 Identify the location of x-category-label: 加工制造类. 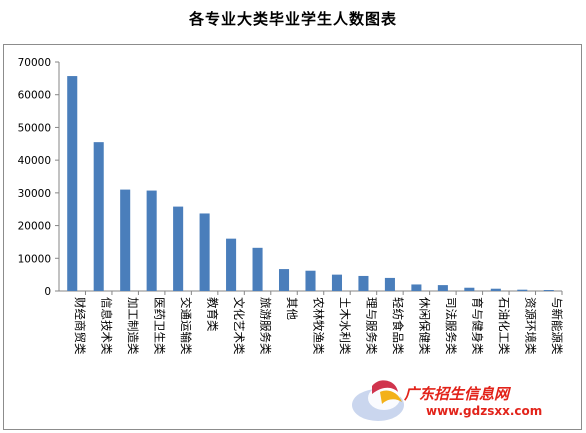
(133, 326).